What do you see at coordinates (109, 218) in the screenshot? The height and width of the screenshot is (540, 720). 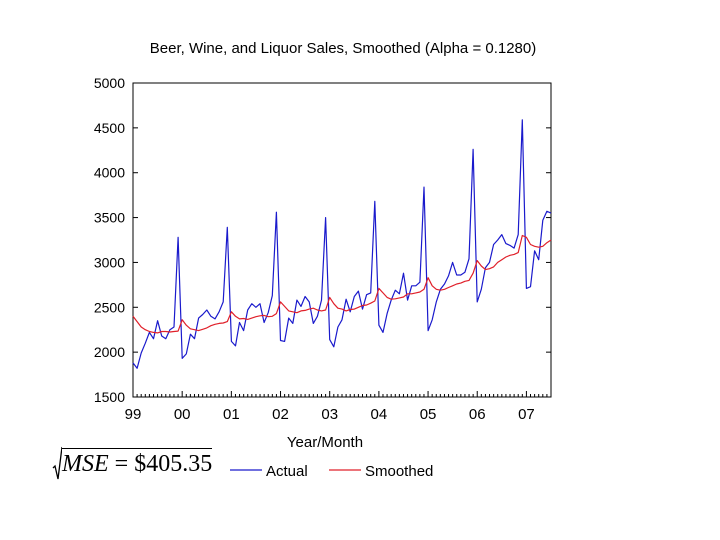 I see `y-tick-label: 3500` at bounding box center [109, 218].